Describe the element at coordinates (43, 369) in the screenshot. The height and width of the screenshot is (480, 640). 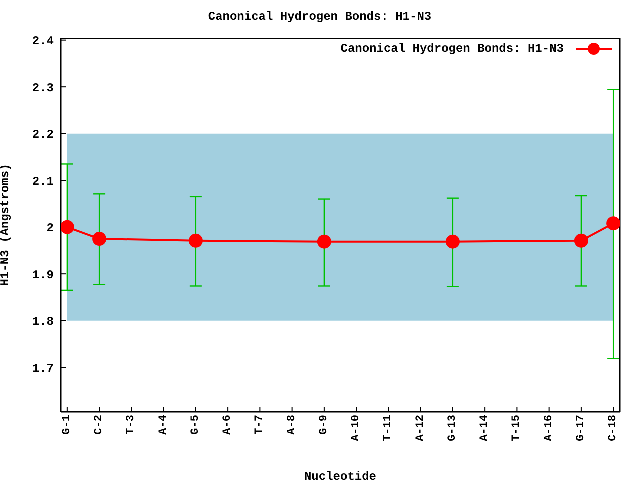
I see `y-tick-label: 1.7` at that location.